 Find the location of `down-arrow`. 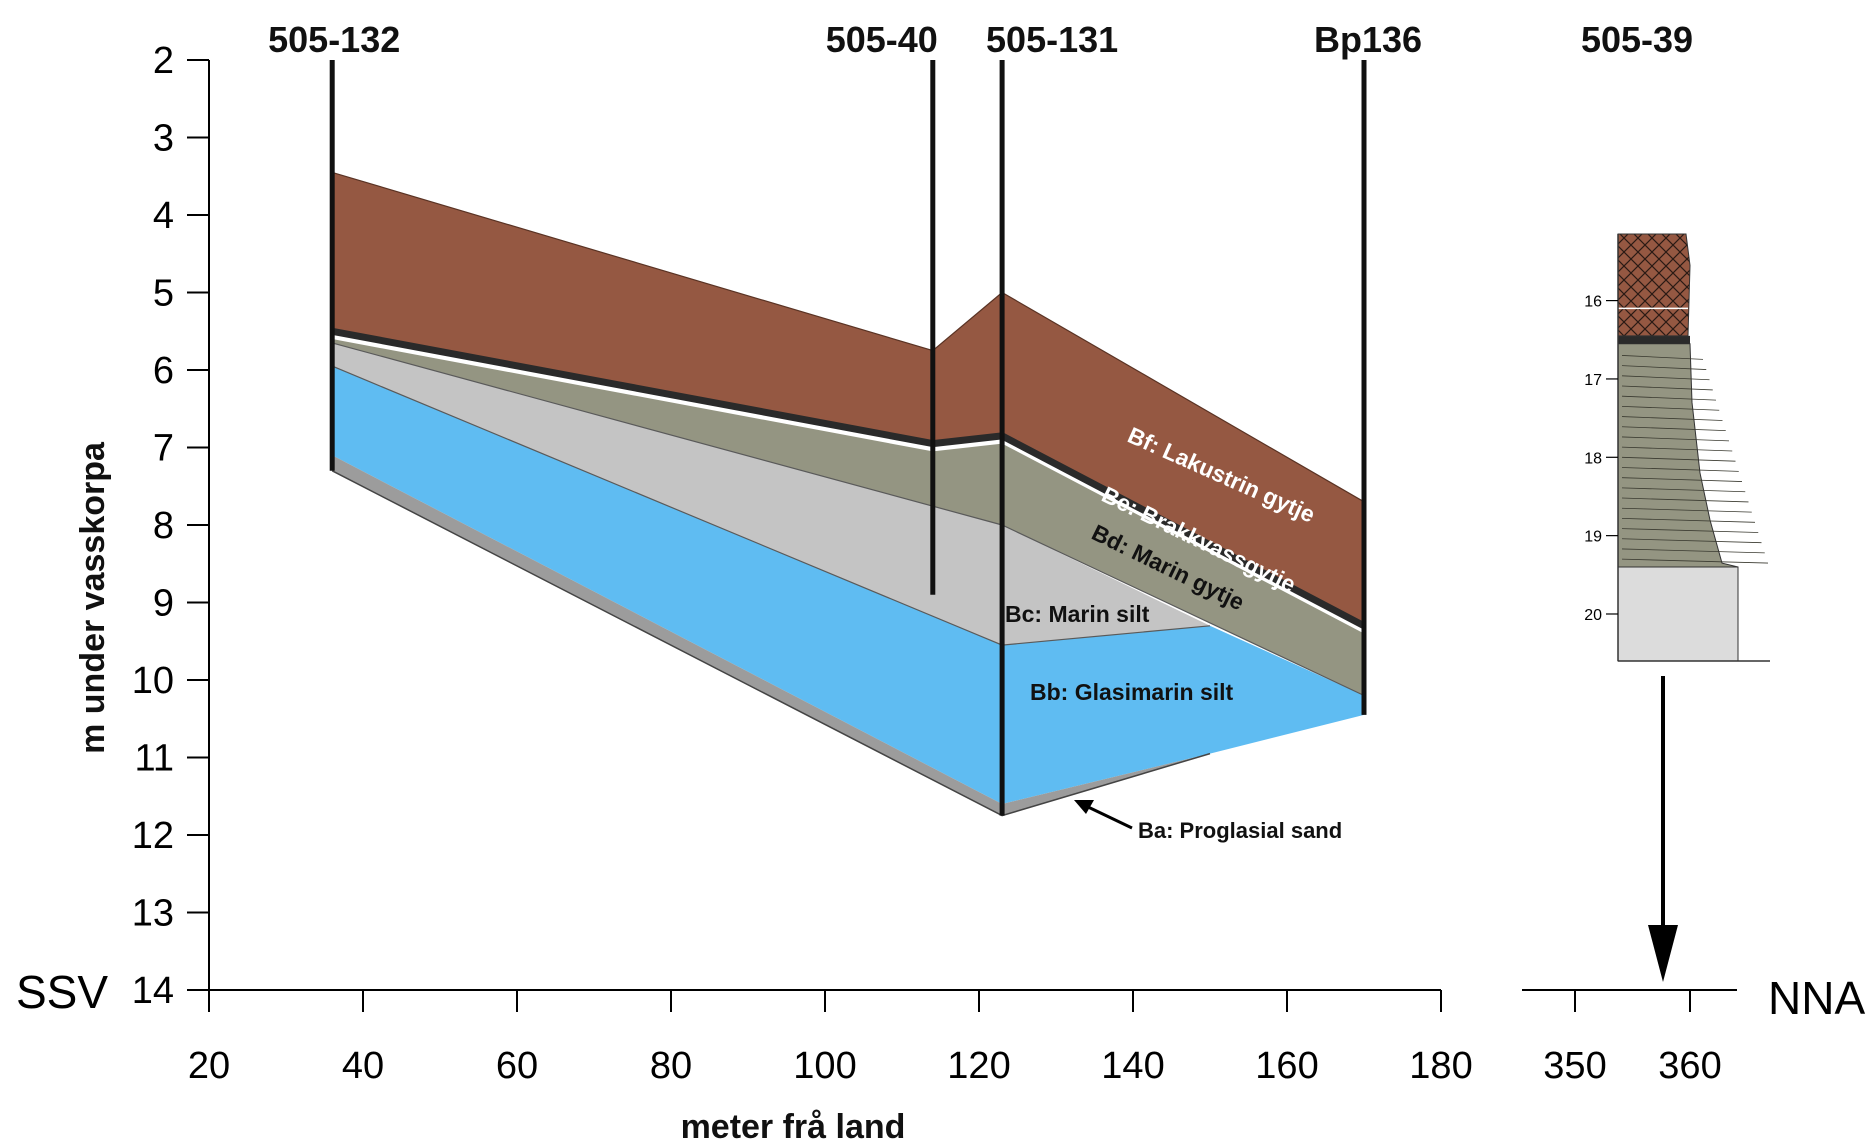

down-arrow is located at coordinates (1663, 829).